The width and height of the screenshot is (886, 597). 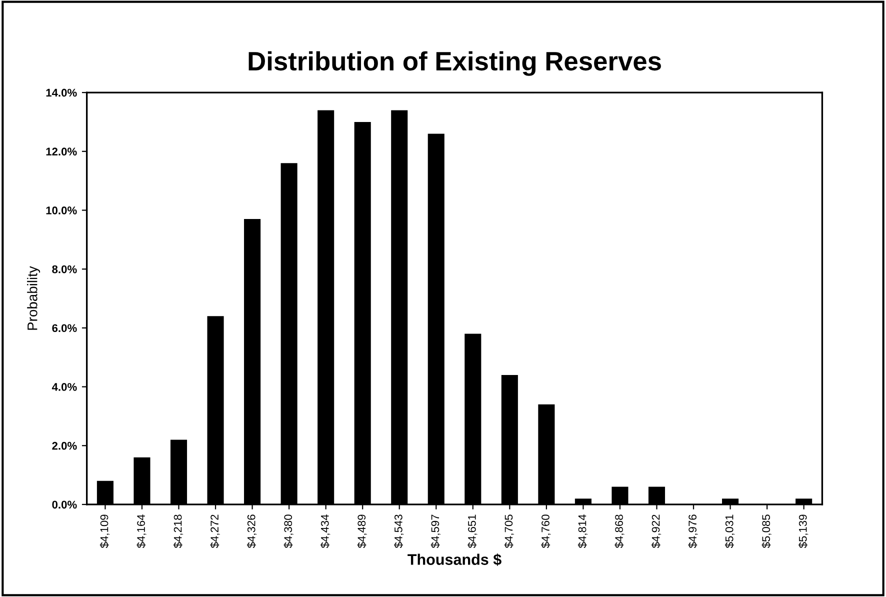 What do you see at coordinates (178, 531) in the screenshot?
I see `x-tick-label: $4,218` at bounding box center [178, 531].